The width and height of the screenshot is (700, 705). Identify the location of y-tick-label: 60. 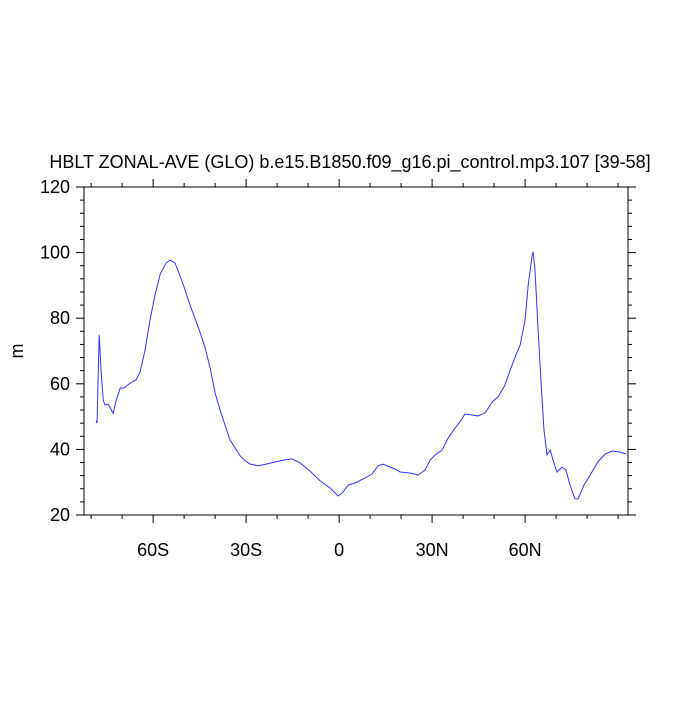
(60, 384).